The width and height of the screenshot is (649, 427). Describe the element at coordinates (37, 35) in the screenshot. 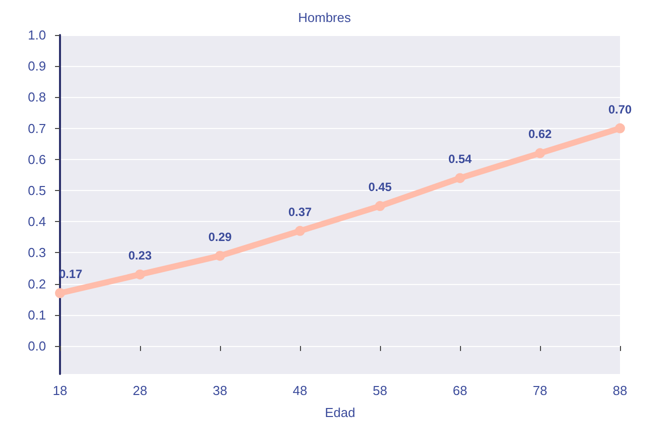

I see `y-tick-label: 1.0` at that location.